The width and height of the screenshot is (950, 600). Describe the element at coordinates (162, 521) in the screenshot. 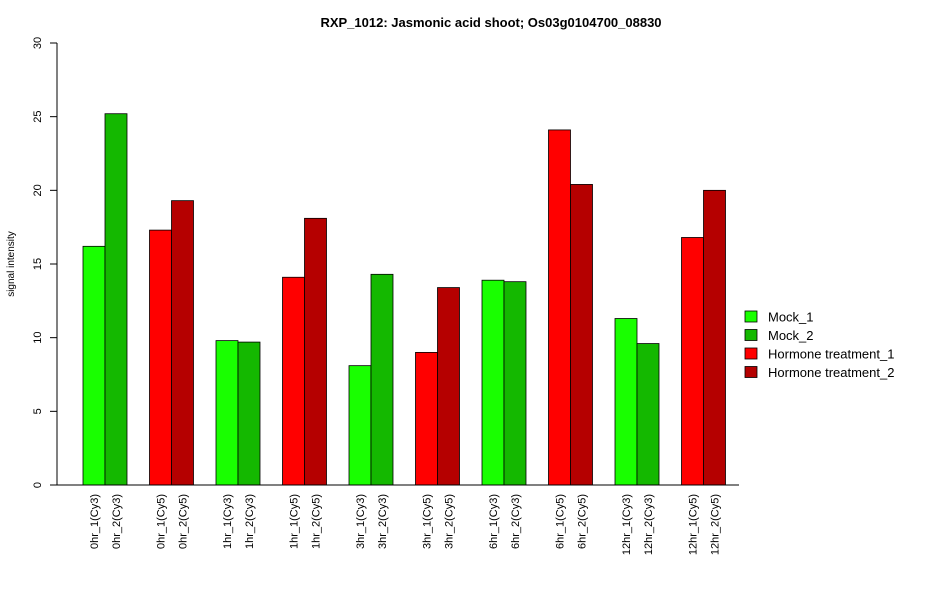

I see `x-tick-label: 0hr_1(Cy5)` at that location.